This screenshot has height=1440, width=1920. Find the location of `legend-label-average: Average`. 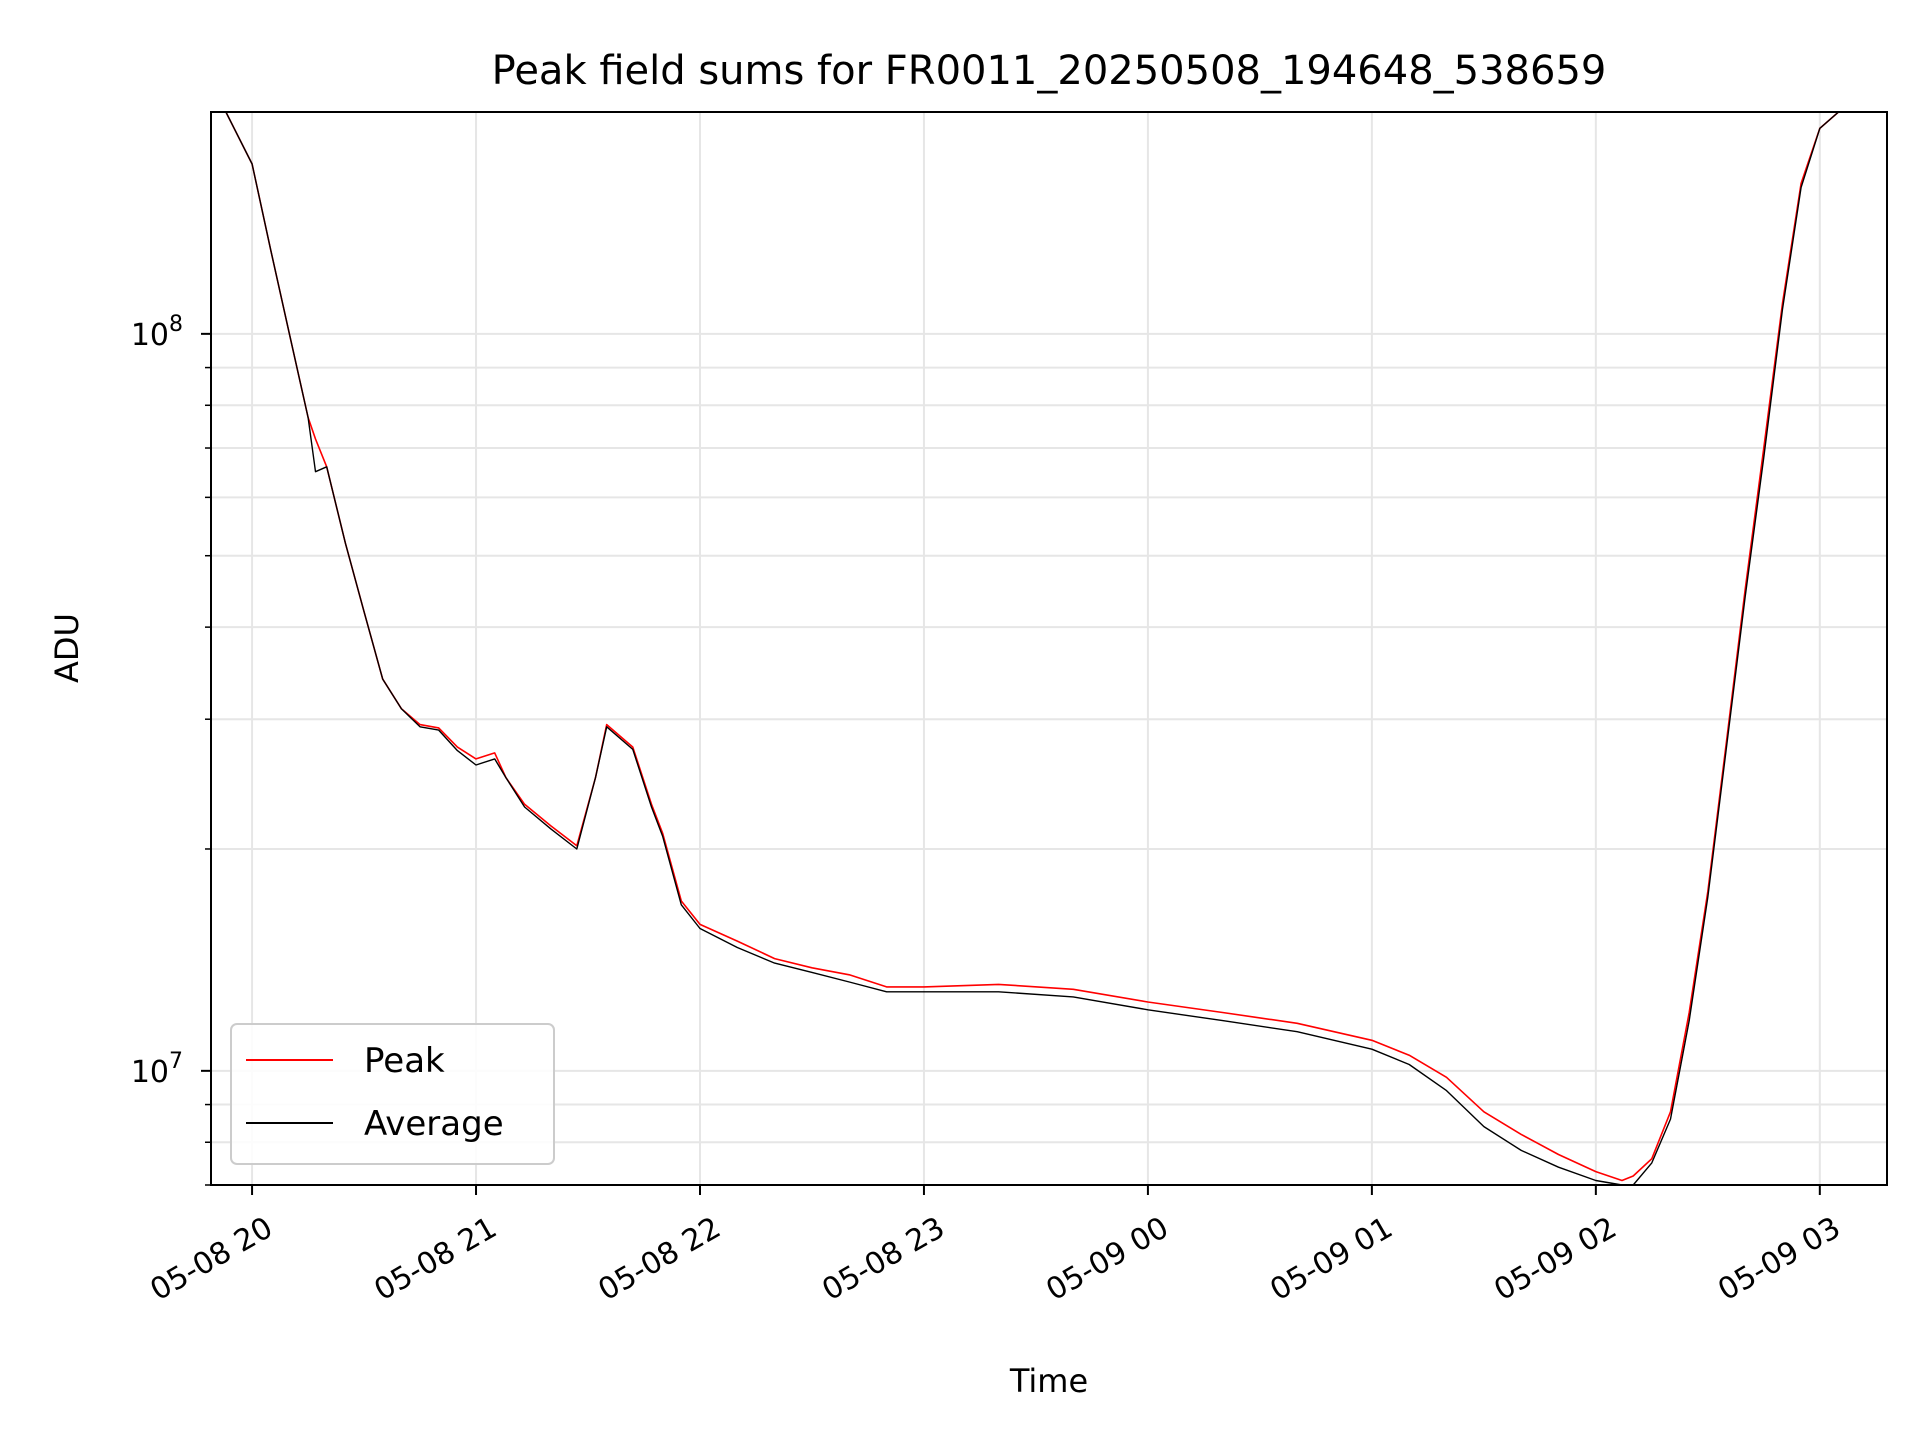

legend-label-average: Average is located at coordinates (434, 1124).